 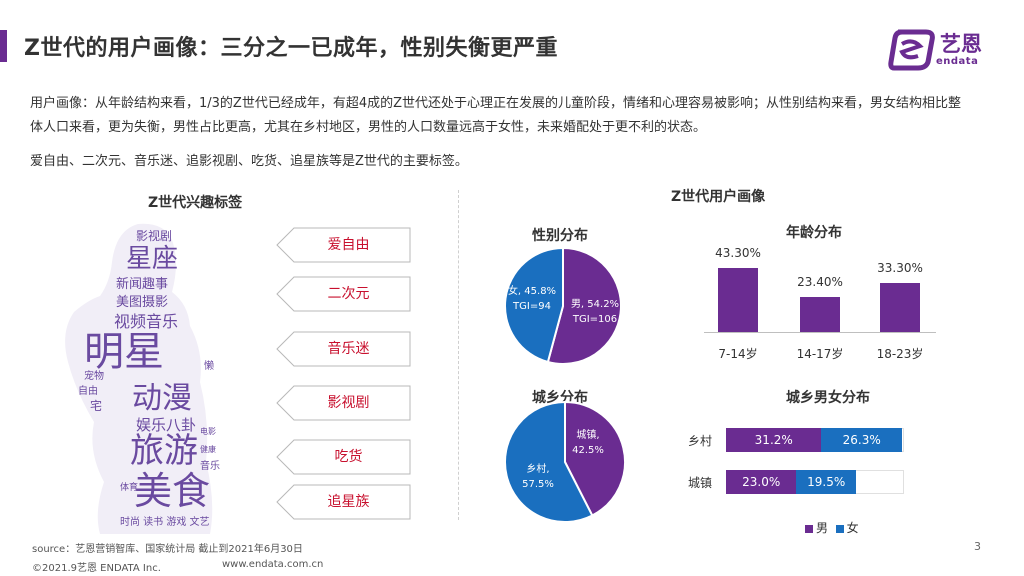 I want to click on town-value: 42.5%, so click(x=588, y=450).